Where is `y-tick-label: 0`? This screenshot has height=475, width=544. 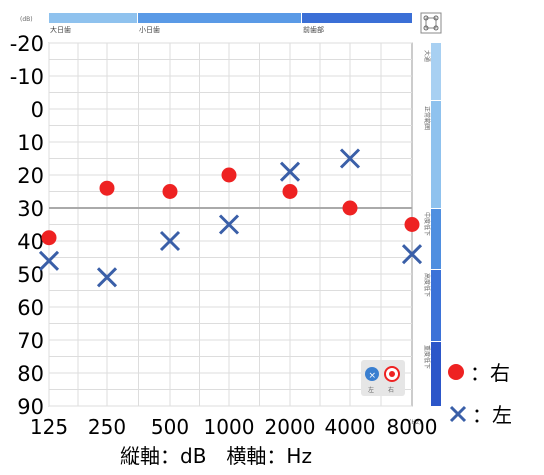
y-tick-label: 0 is located at coordinates (37, 110).